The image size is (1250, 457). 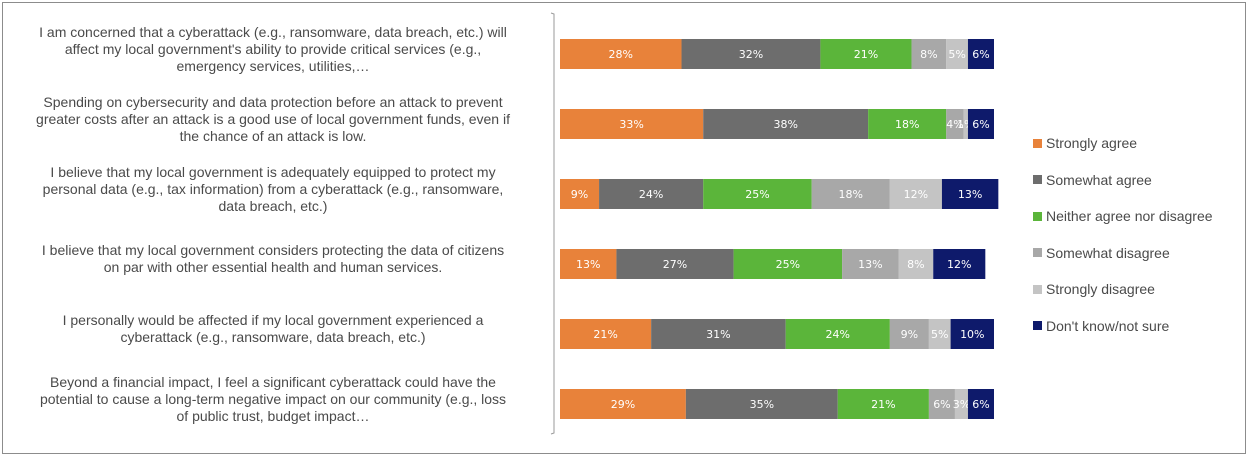 I want to click on data-label: 32%, so click(x=751, y=54).